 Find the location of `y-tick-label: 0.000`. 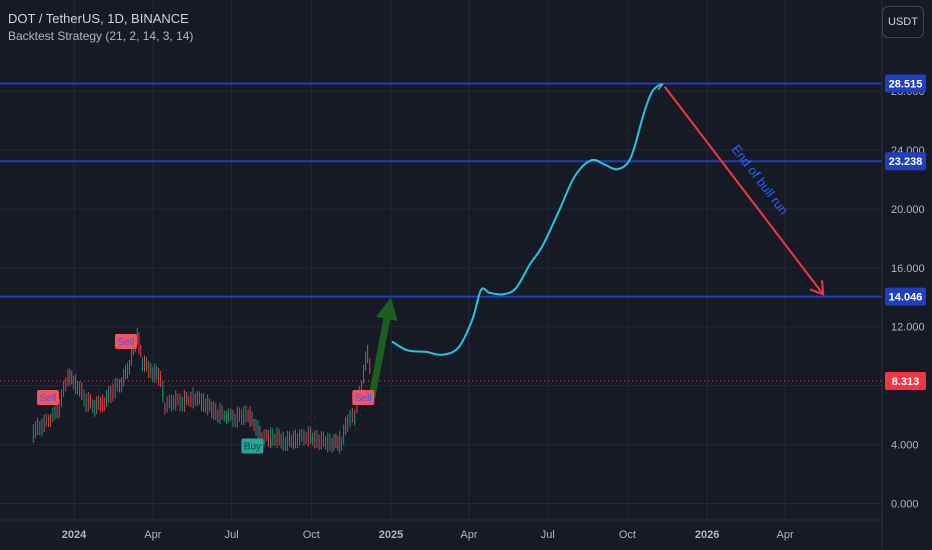

y-tick-label: 0.000 is located at coordinates (905, 505).